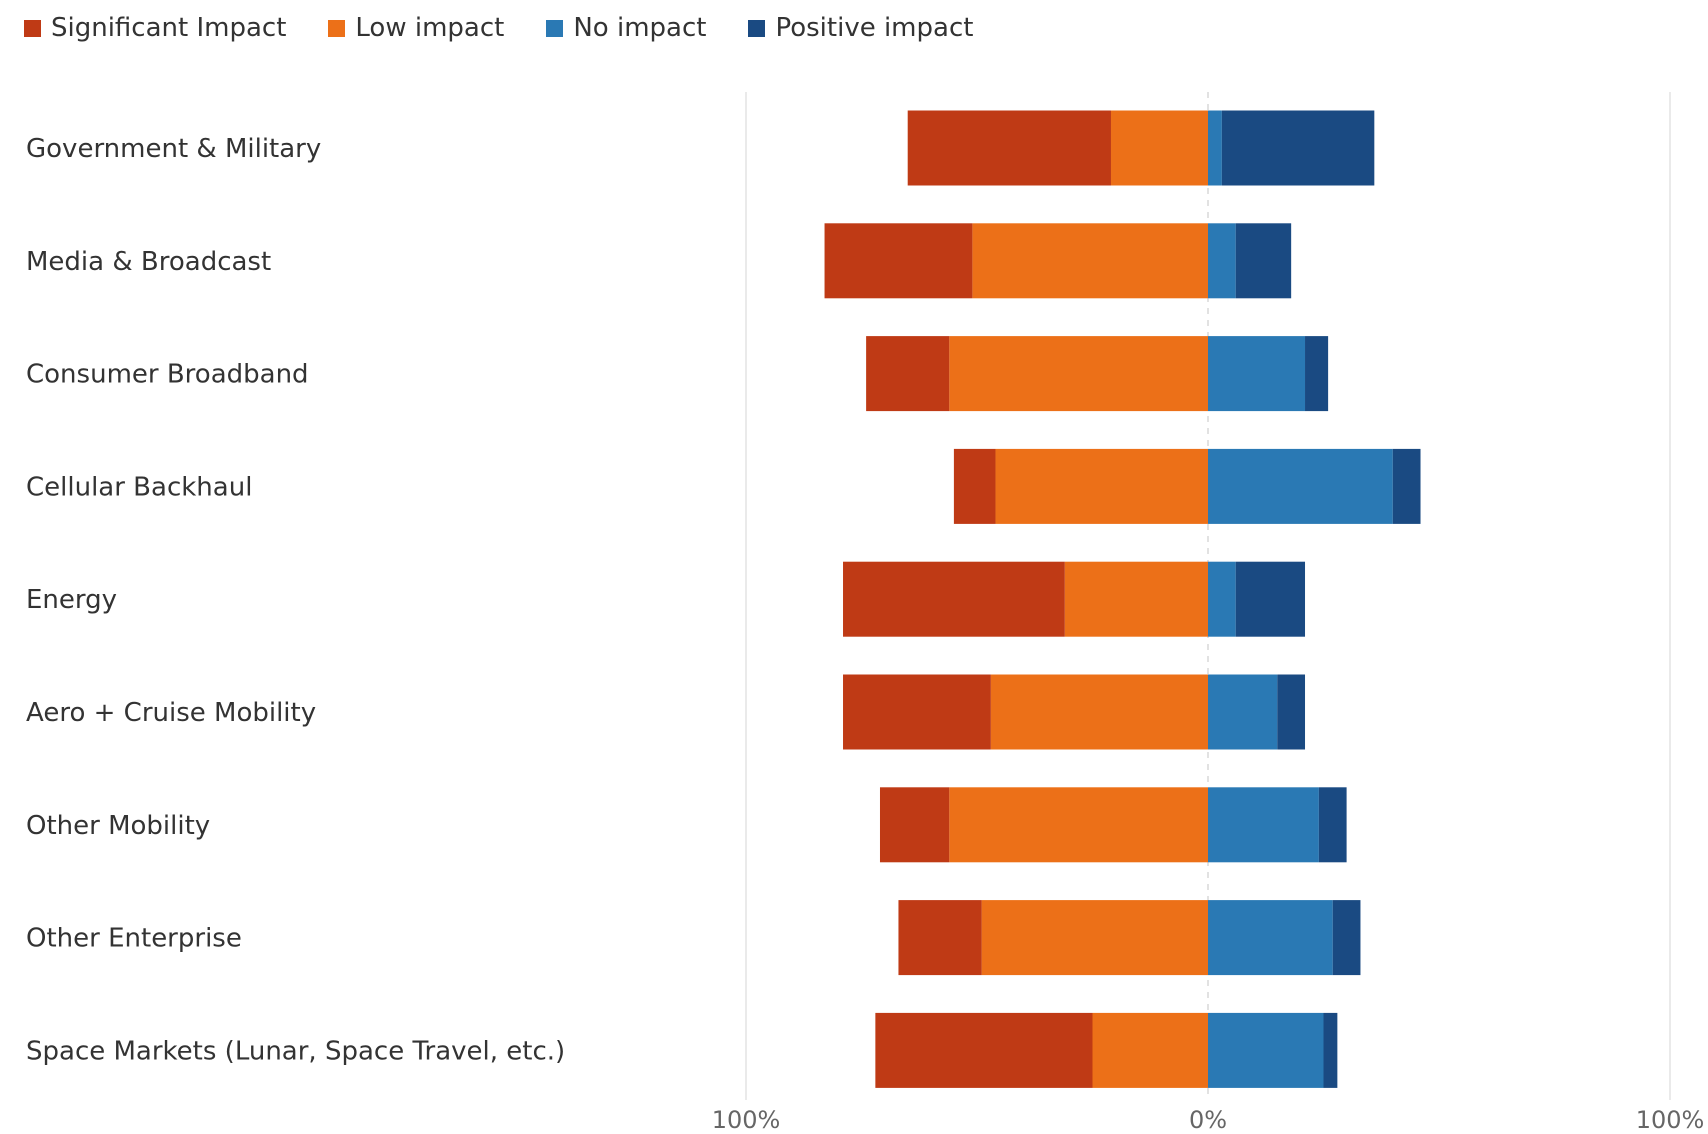  What do you see at coordinates (134, 939) in the screenshot?
I see `category-label: Other Enterprise` at bounding box center [134, 939].